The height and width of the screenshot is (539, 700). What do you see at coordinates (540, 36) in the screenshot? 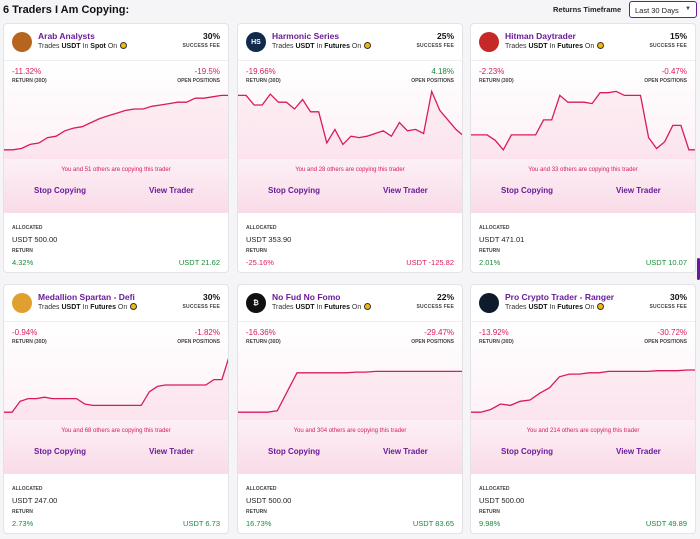
I see `trader-name-link: Hitman Daytrader` at bounding box center [540, 36].